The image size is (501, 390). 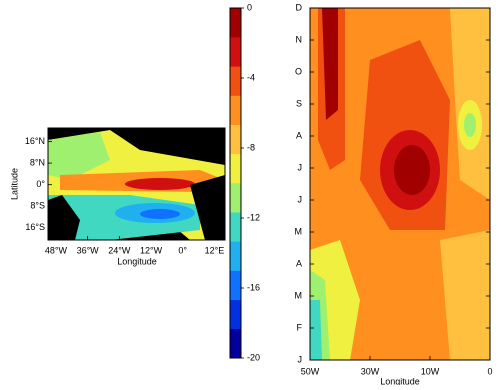 I want to click on map-frame, so click(x=136, y=184).